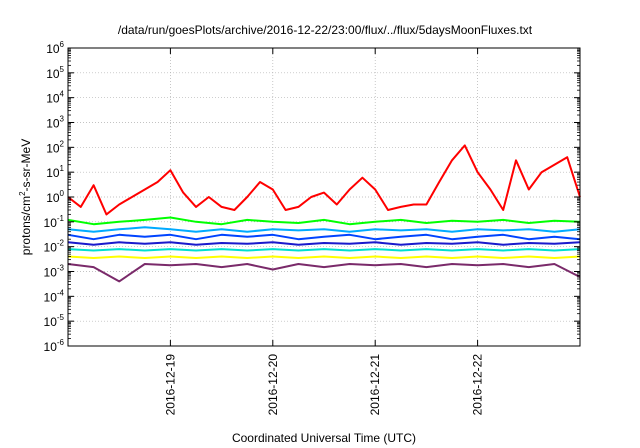  Describe the element at coordinates (62, 119) in the screenshot. I see `y-tick-label-exp: 3` at that location.